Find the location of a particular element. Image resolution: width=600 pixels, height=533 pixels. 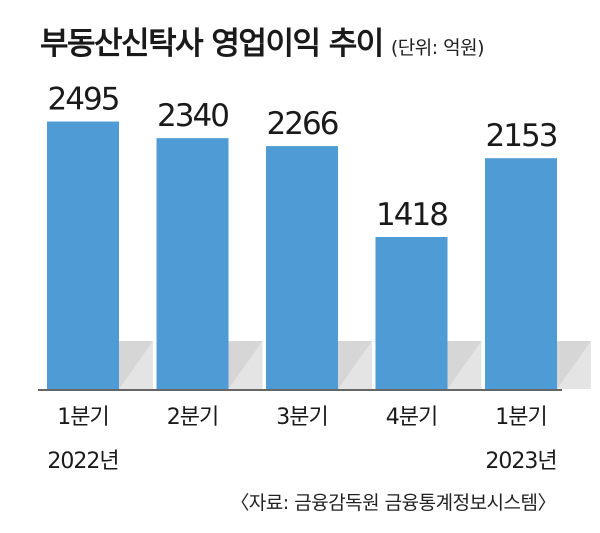

x-tick-label: 4분기 is located at coordinates (411, 417).